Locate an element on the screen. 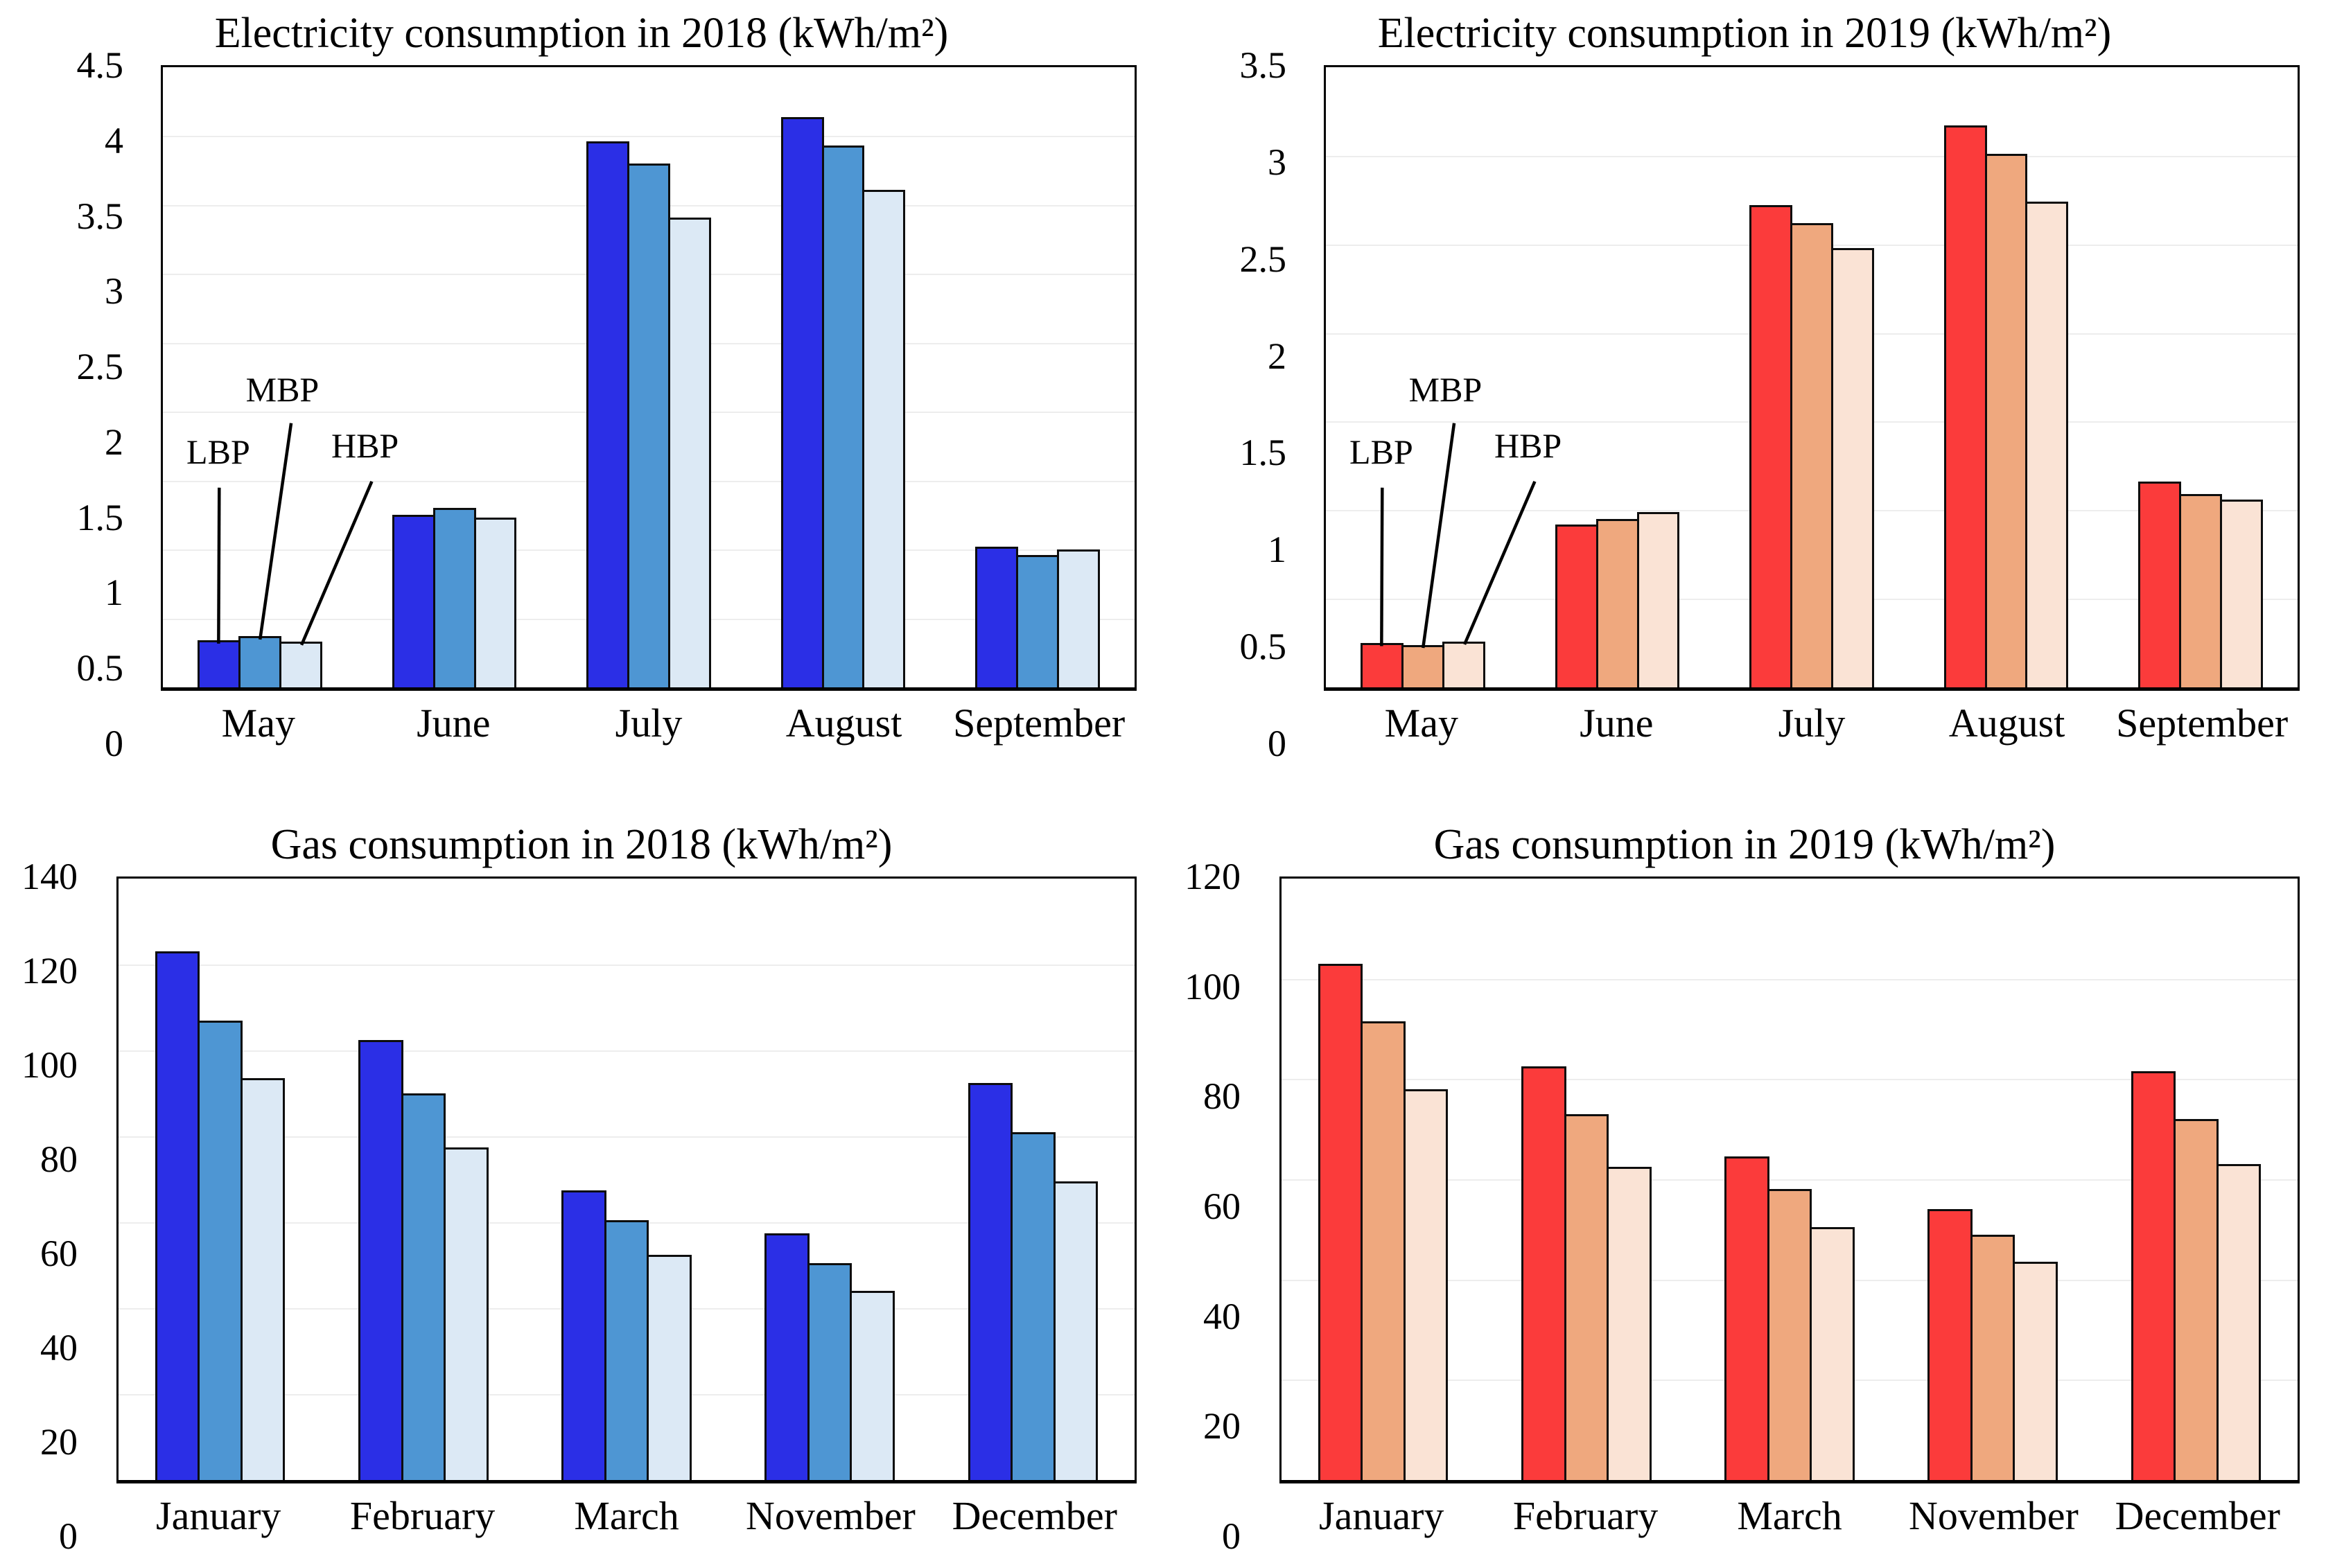  bar-august-hbp is located at coordinates (2047, 444).